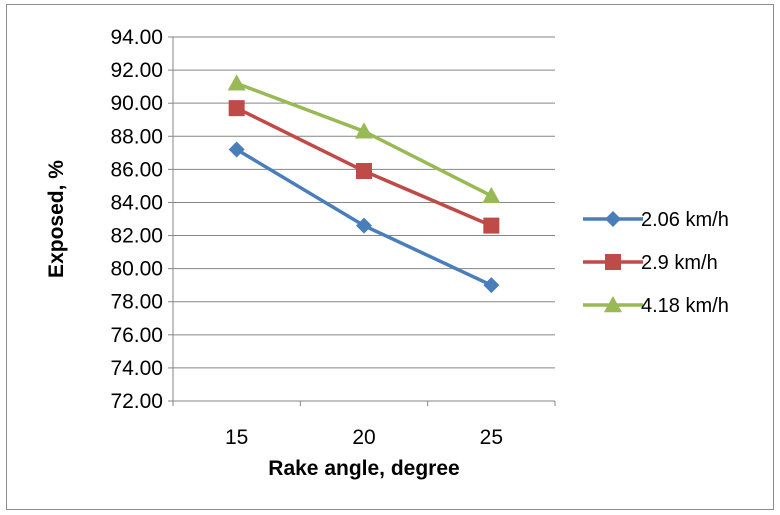 The image size is (780, 515). What do you see at coordinates (236, 437) in the screenshot?
I see `x-tick-label: 15` at bounding box center [236, 437].